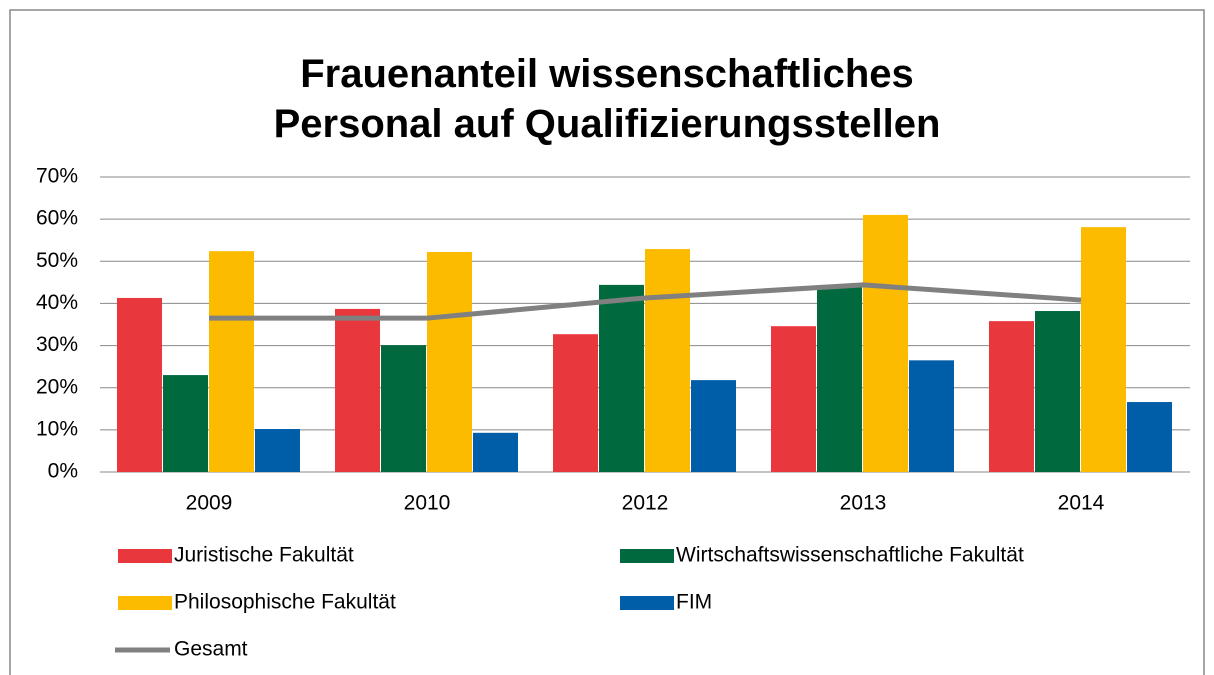 The width and height of the screenshot is (1214, 675). Describe the element at coordinates (57, 176) in the screenshot. I see `y-tick-label: 70%` at that location.